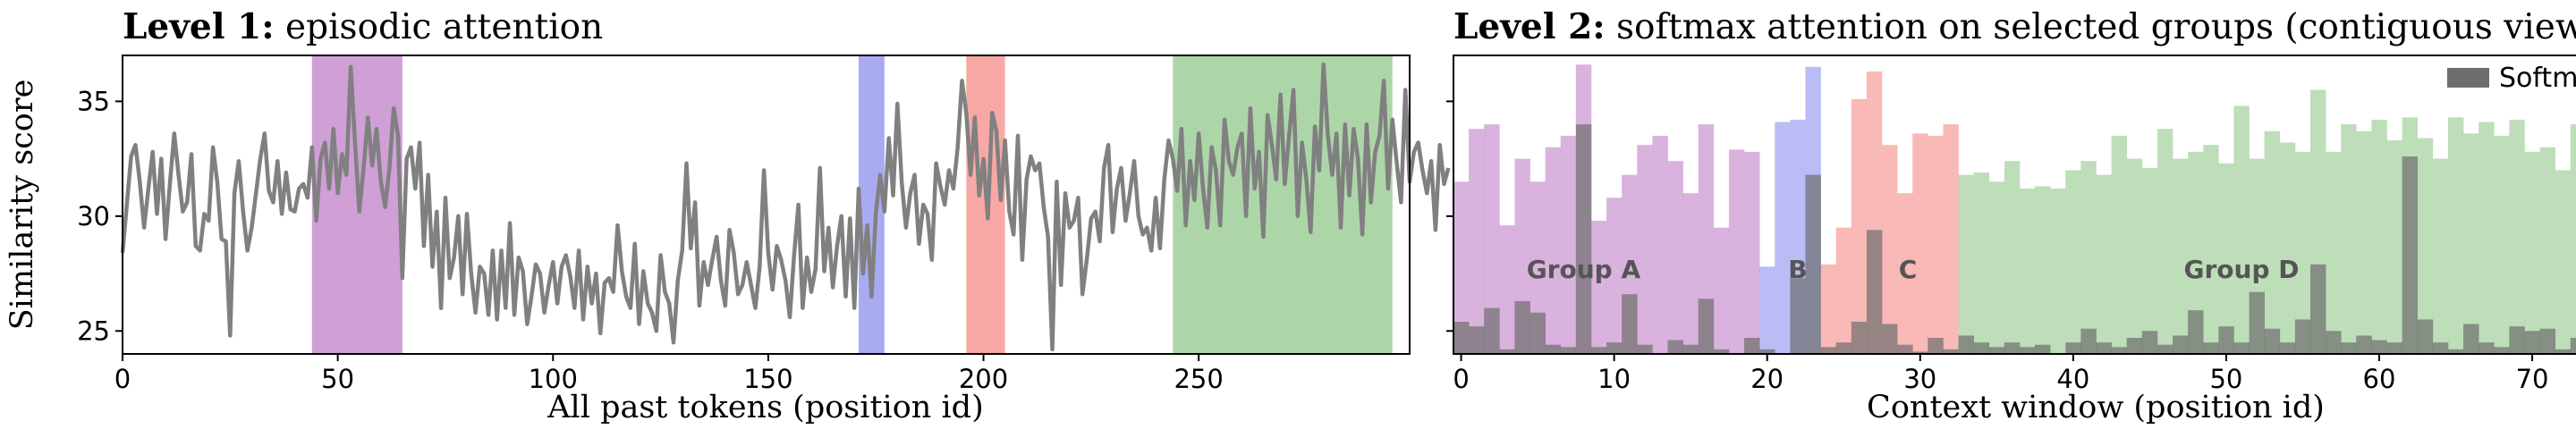  Describe the element at coordinates (2096, 408) in the screenshot. I see `panel2-x-axis-label: Context window (position id)` at that location.